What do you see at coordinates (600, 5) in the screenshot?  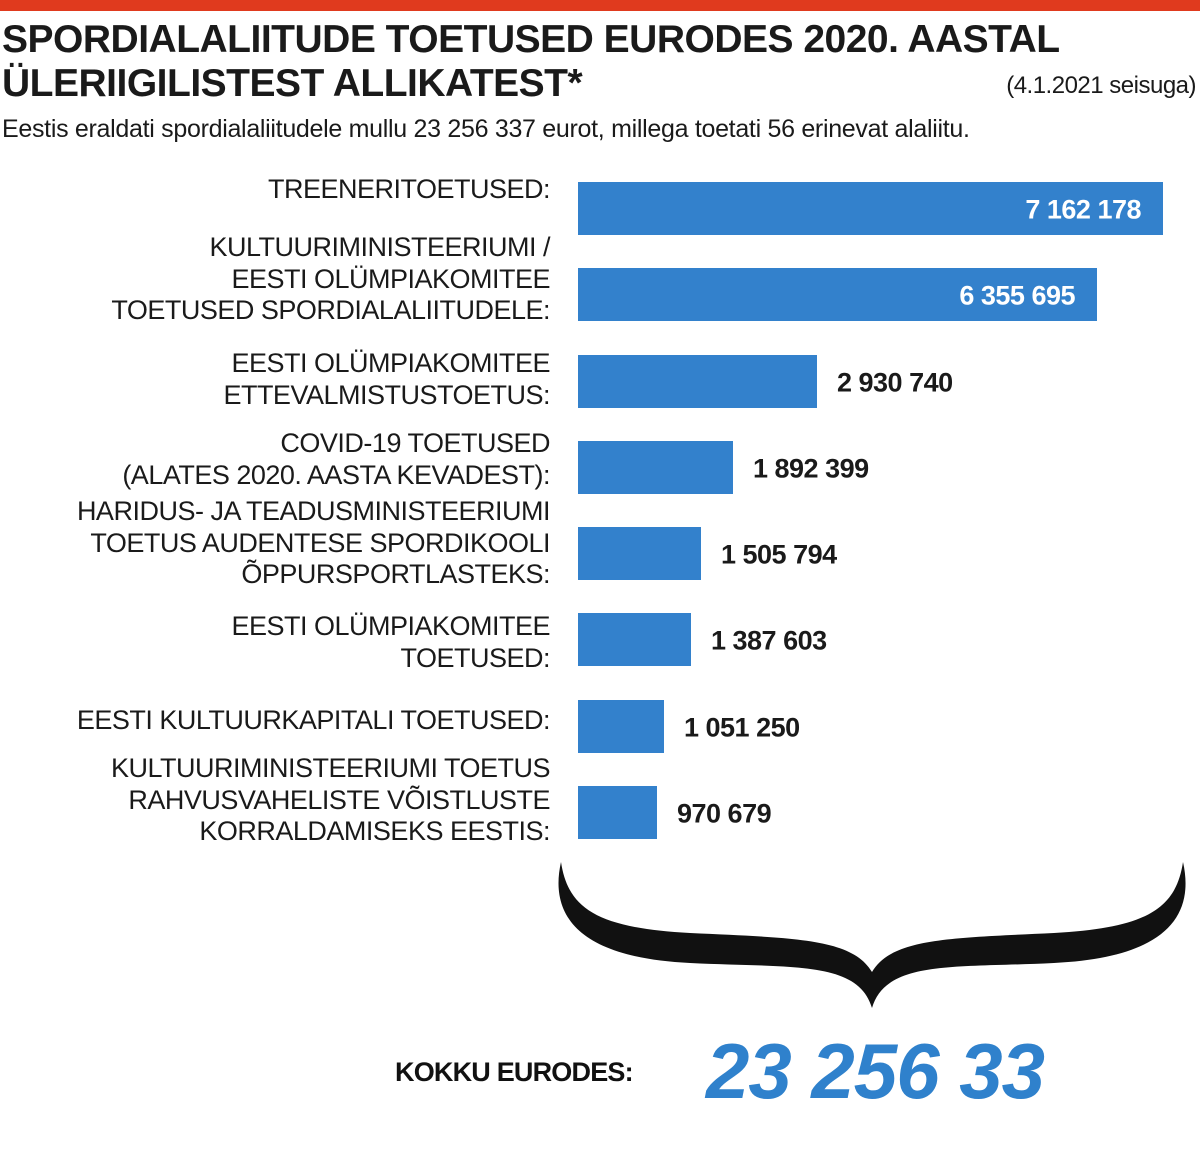 I see `top-accent-rule` at bounding box center [600, 5].